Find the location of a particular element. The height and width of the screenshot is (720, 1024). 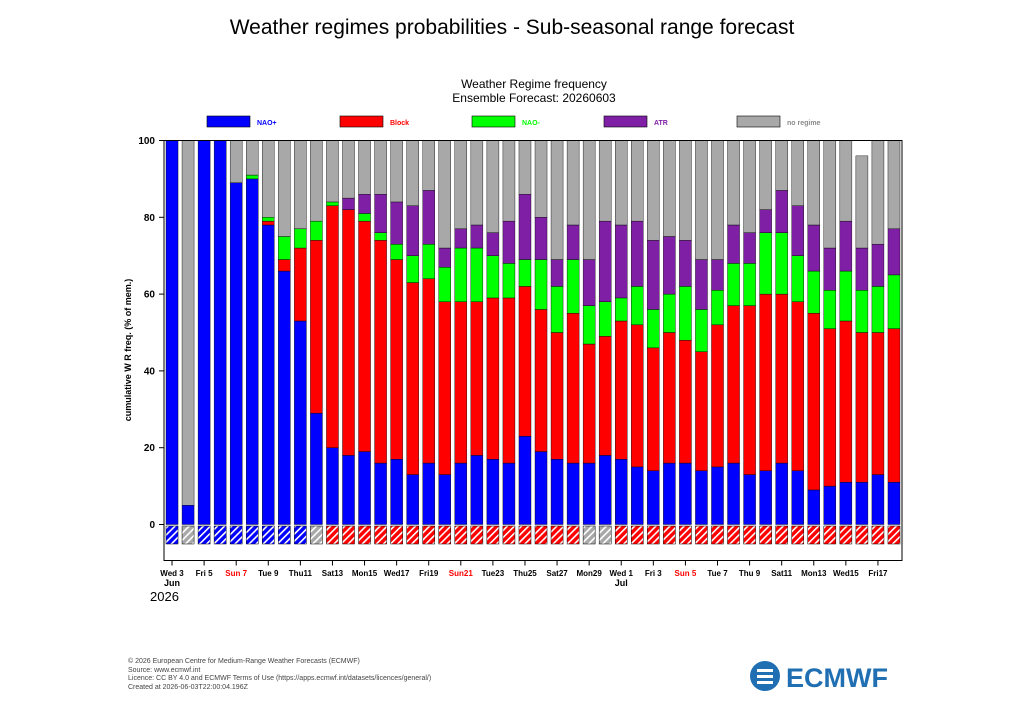

legend-label-atr: ATR is located at coordinates (661, 123).